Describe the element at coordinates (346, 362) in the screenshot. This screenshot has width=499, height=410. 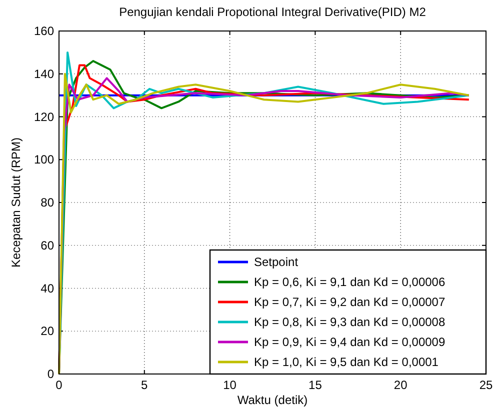
I see `legend-label: Kp = 1,0, Ki = 9,5 dan Kd = 0,0001` at that location.